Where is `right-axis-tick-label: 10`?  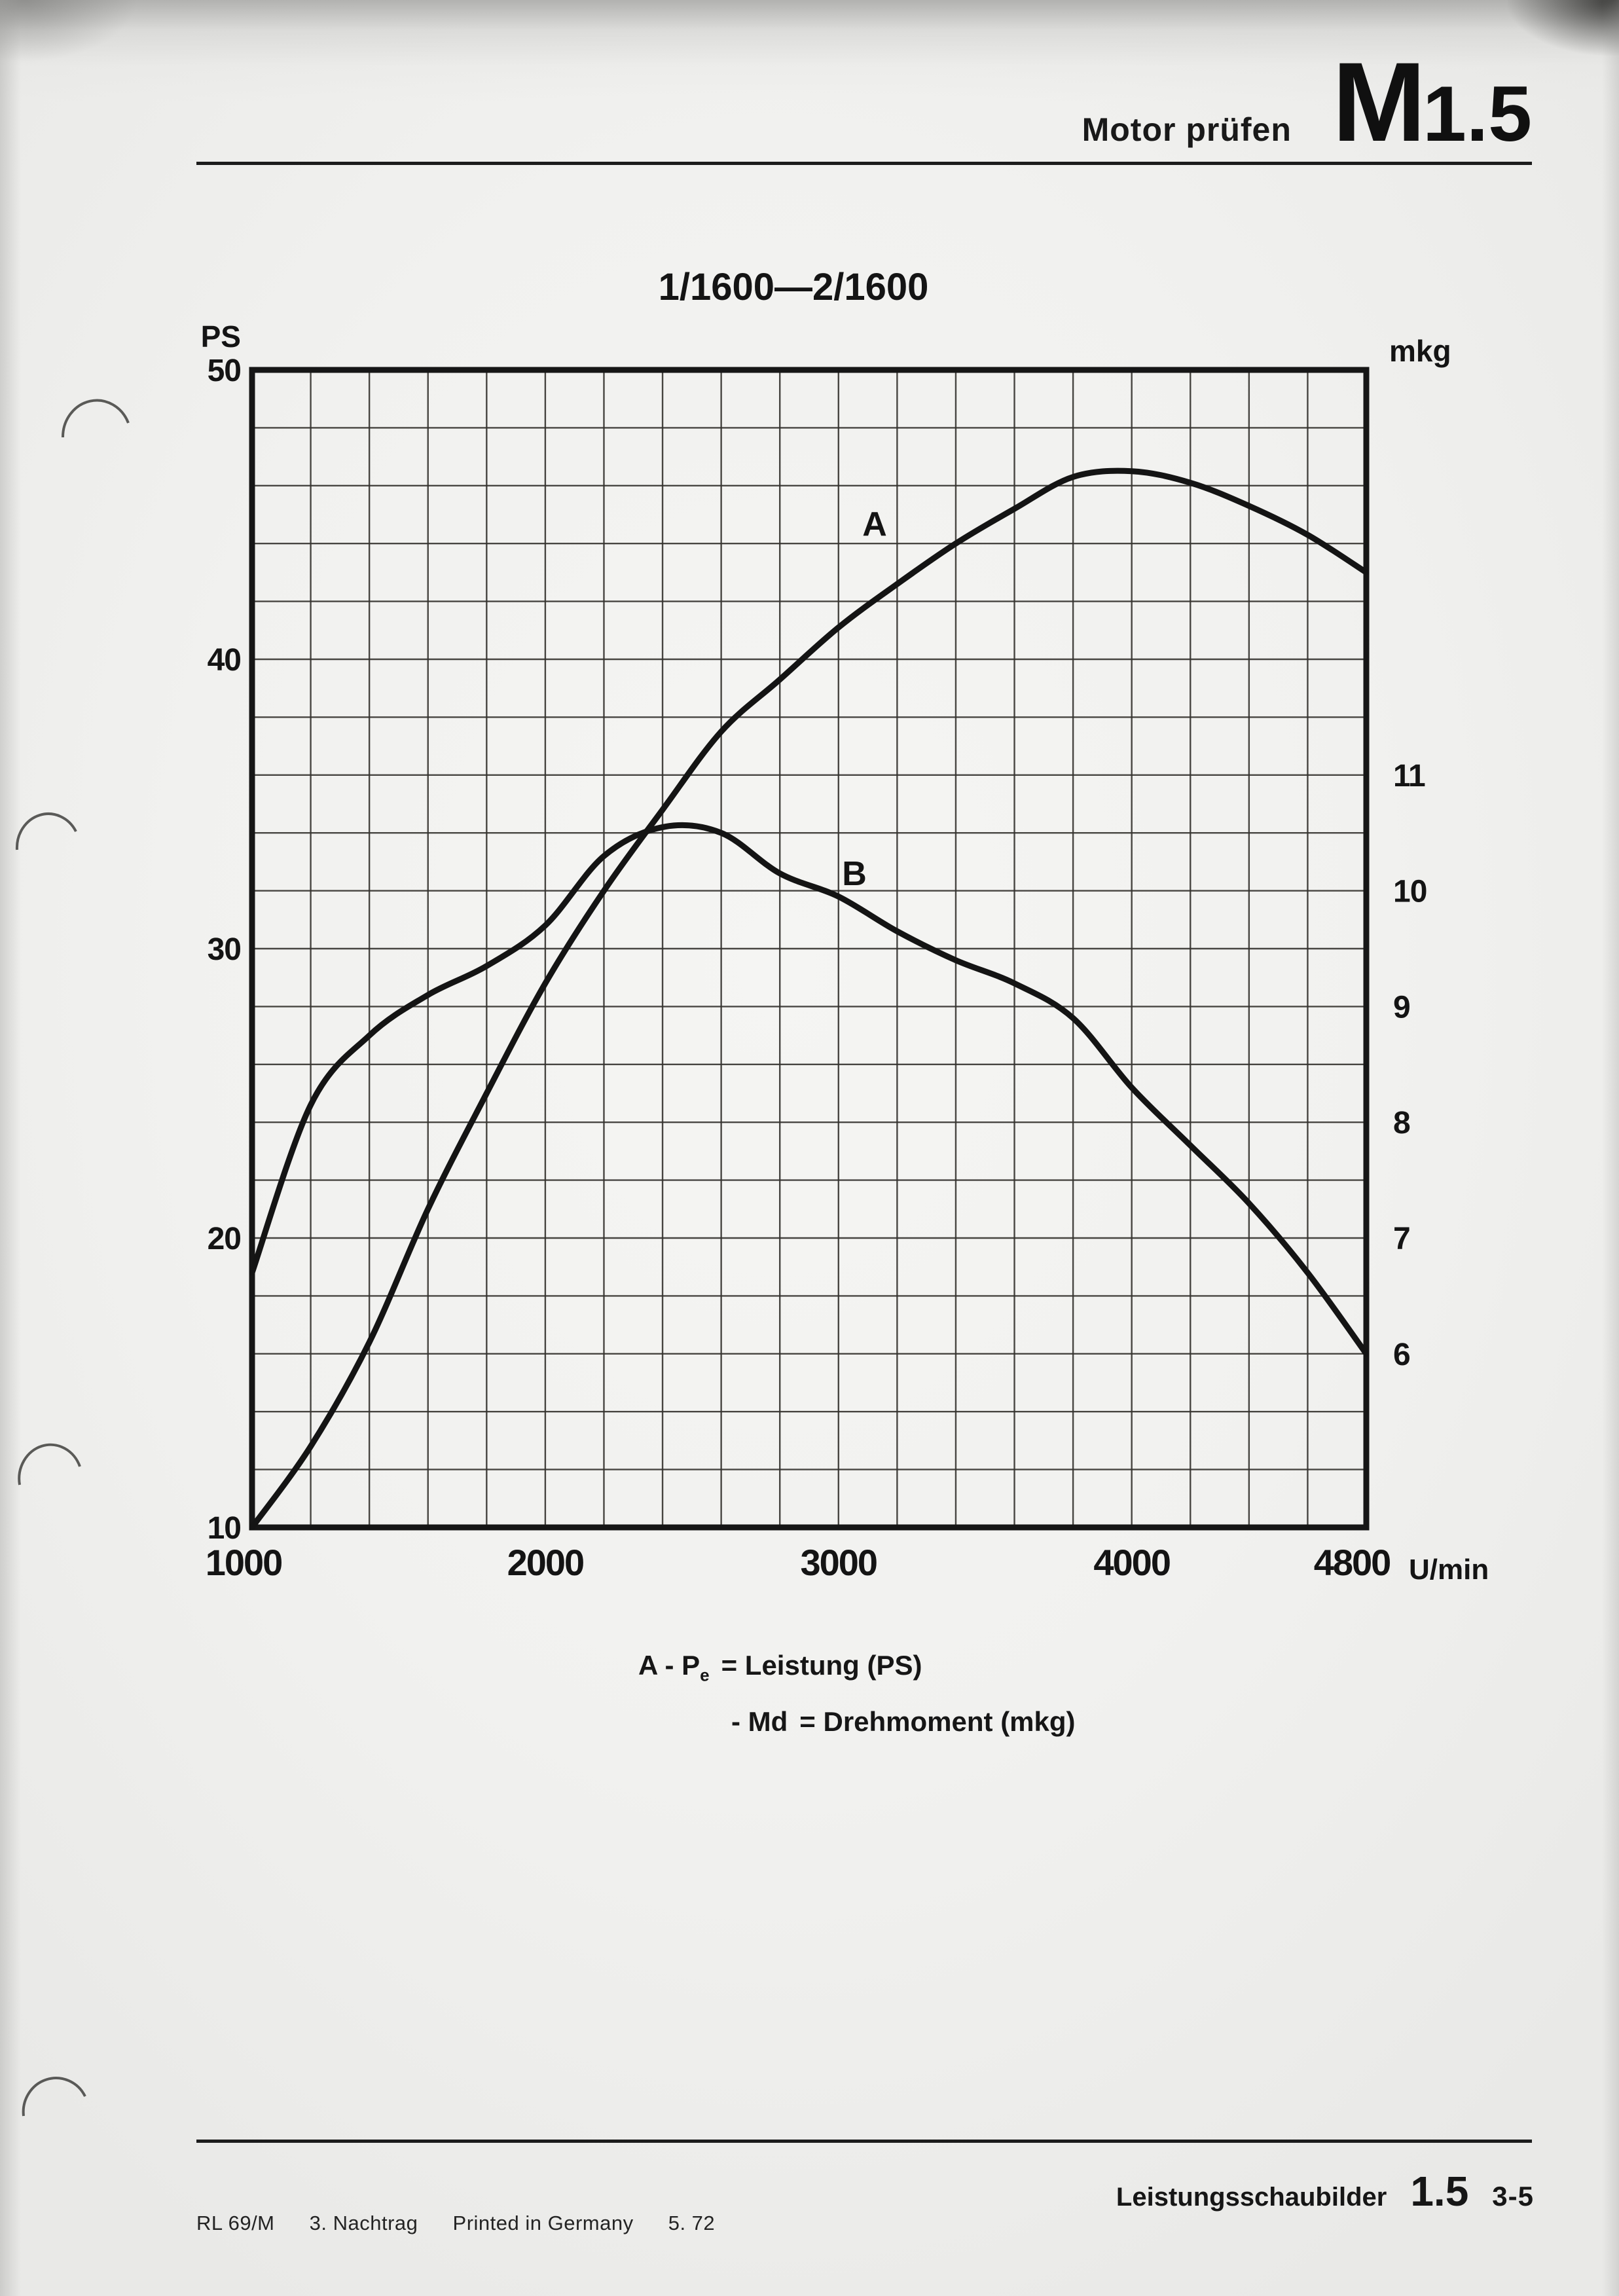
right-axis-tick-label: 10 is located at coordinates (1410, 892).